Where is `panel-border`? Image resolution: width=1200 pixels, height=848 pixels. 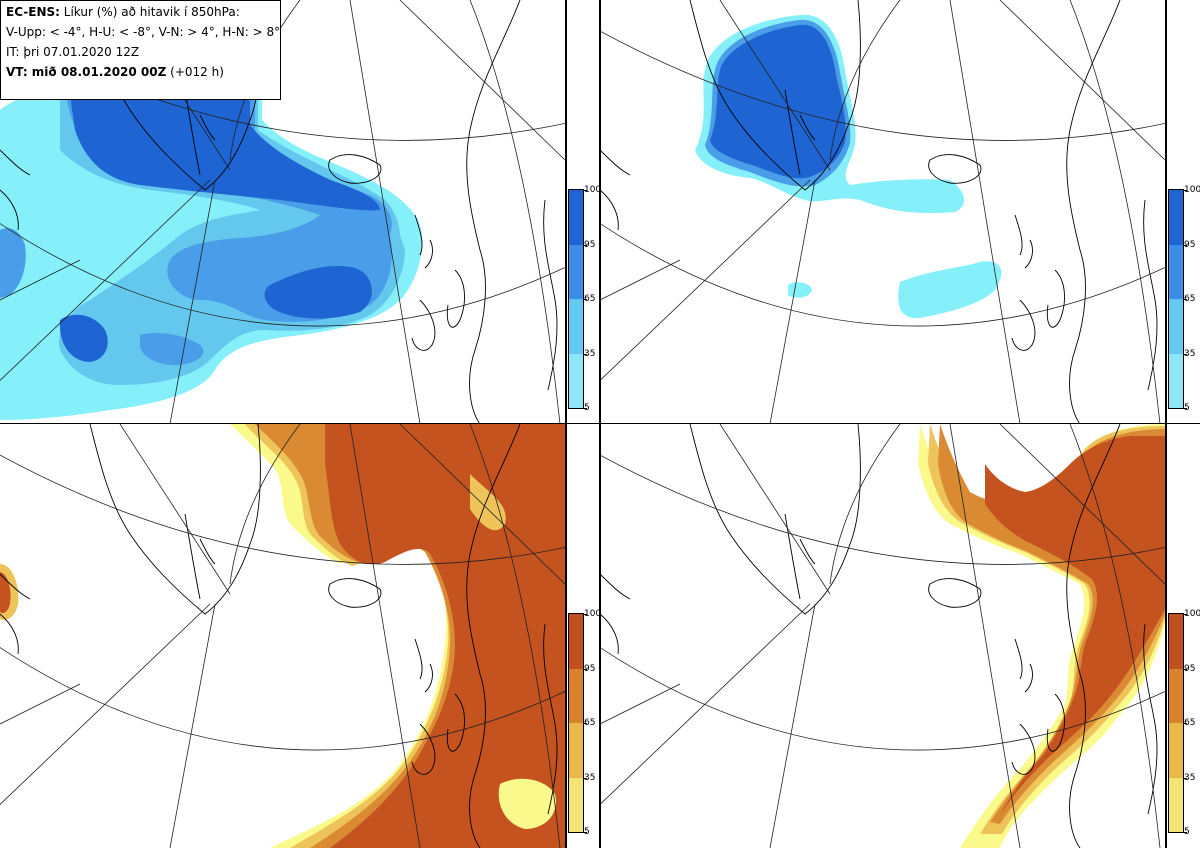 panel-border is located at coordinates (1166, 424).